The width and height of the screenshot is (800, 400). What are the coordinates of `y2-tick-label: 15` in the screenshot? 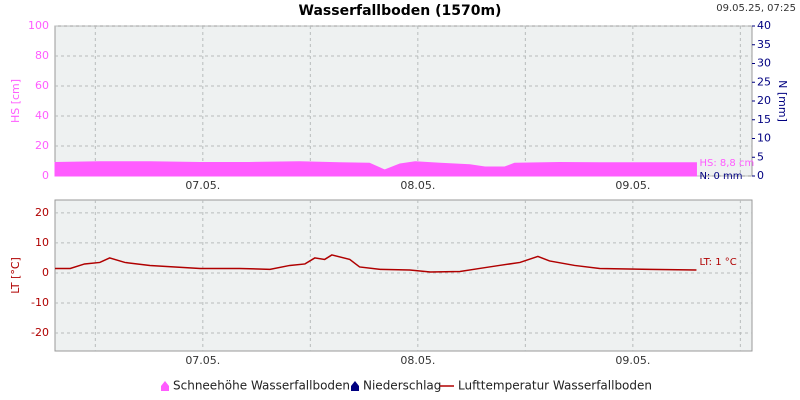 It's located at (764, 119).